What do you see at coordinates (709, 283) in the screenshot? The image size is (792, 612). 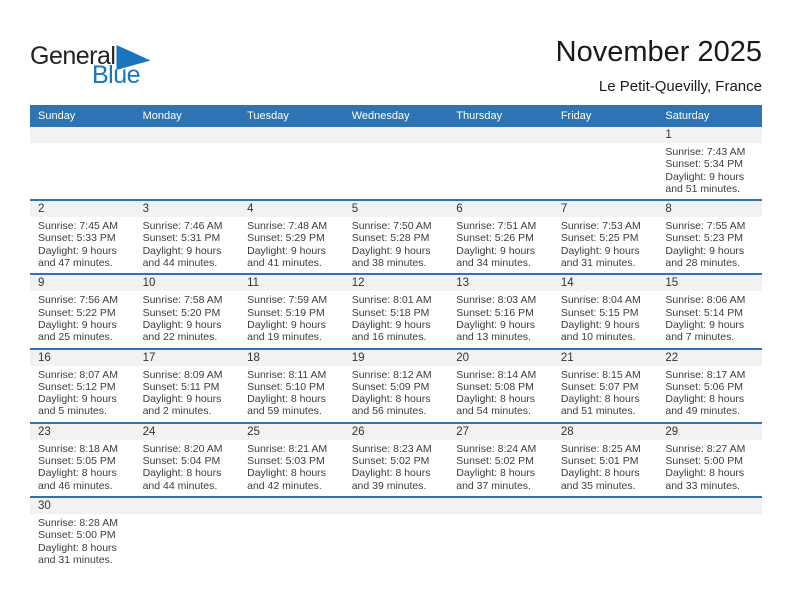 I see `day-number: 15` at bounding box center [709, 283].